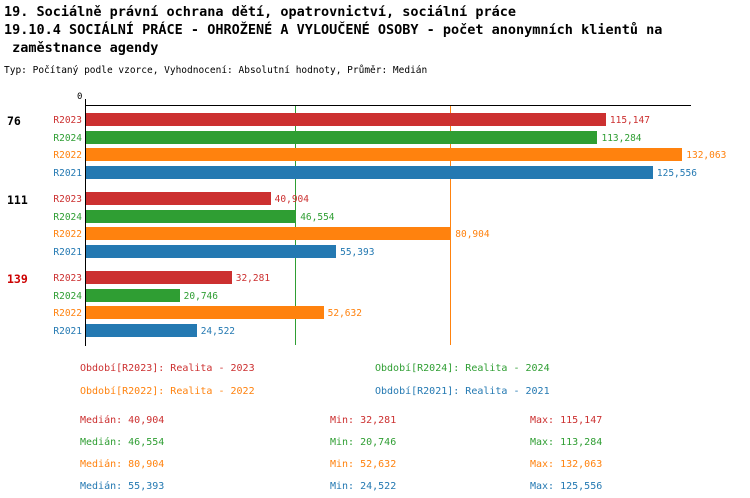 This screenshot has height=498, width=750. What do you see at coordinates (200, 296) in the screenshot?
I see `bar-value-label: 20,746` at bounding box center [200, 296].